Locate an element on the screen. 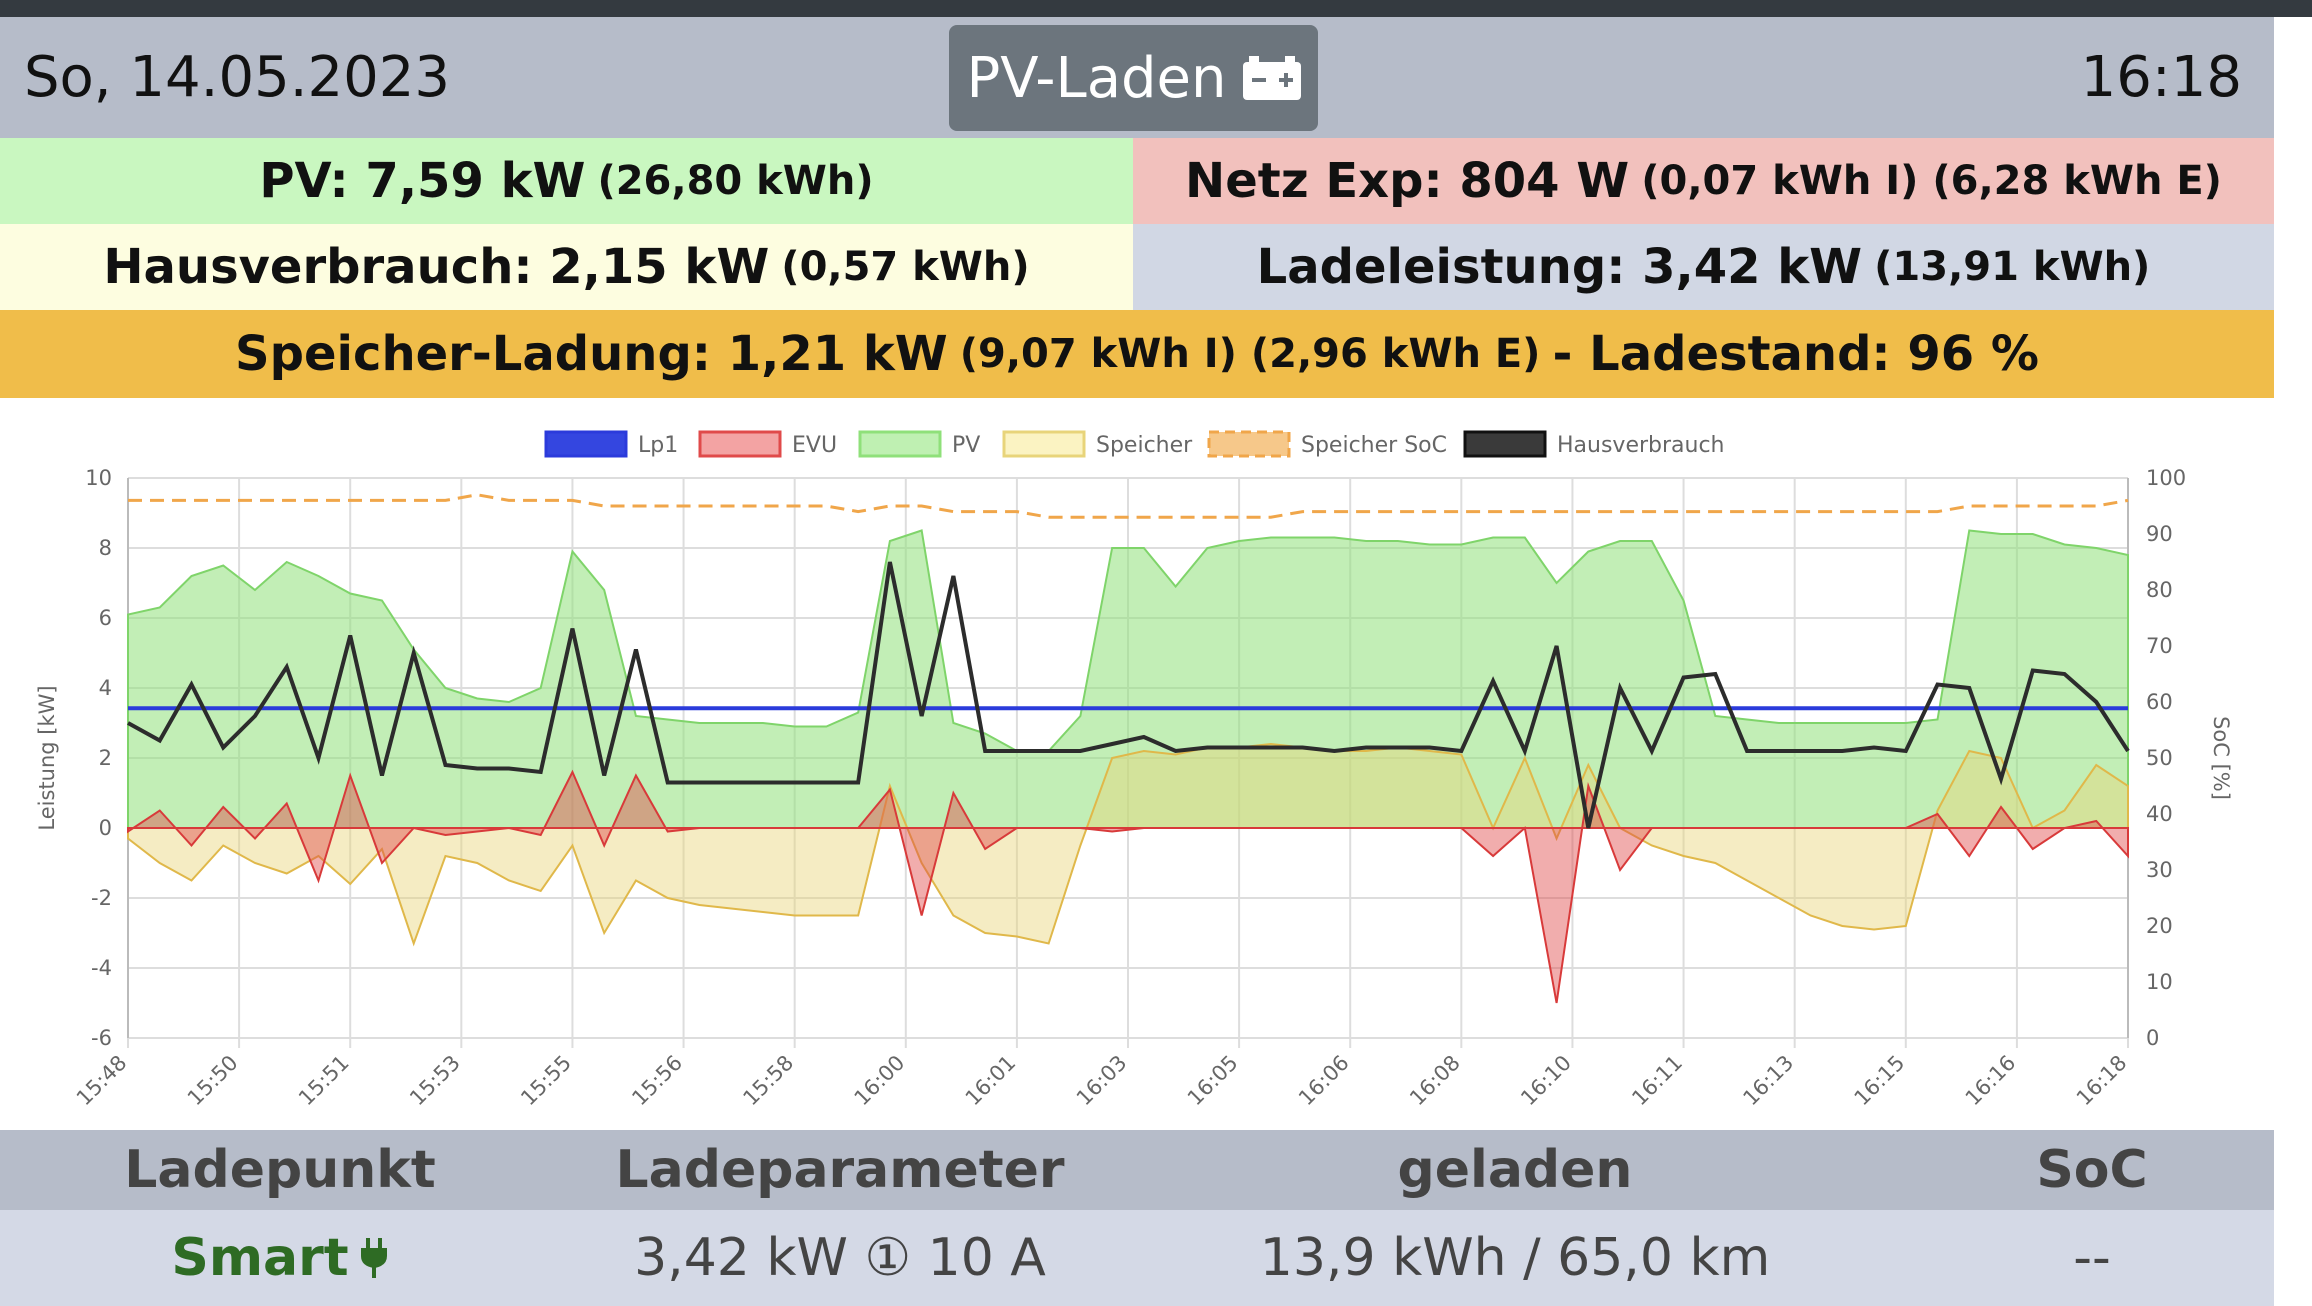  y-tick-label: 10 is located at coordinates (98, 478).